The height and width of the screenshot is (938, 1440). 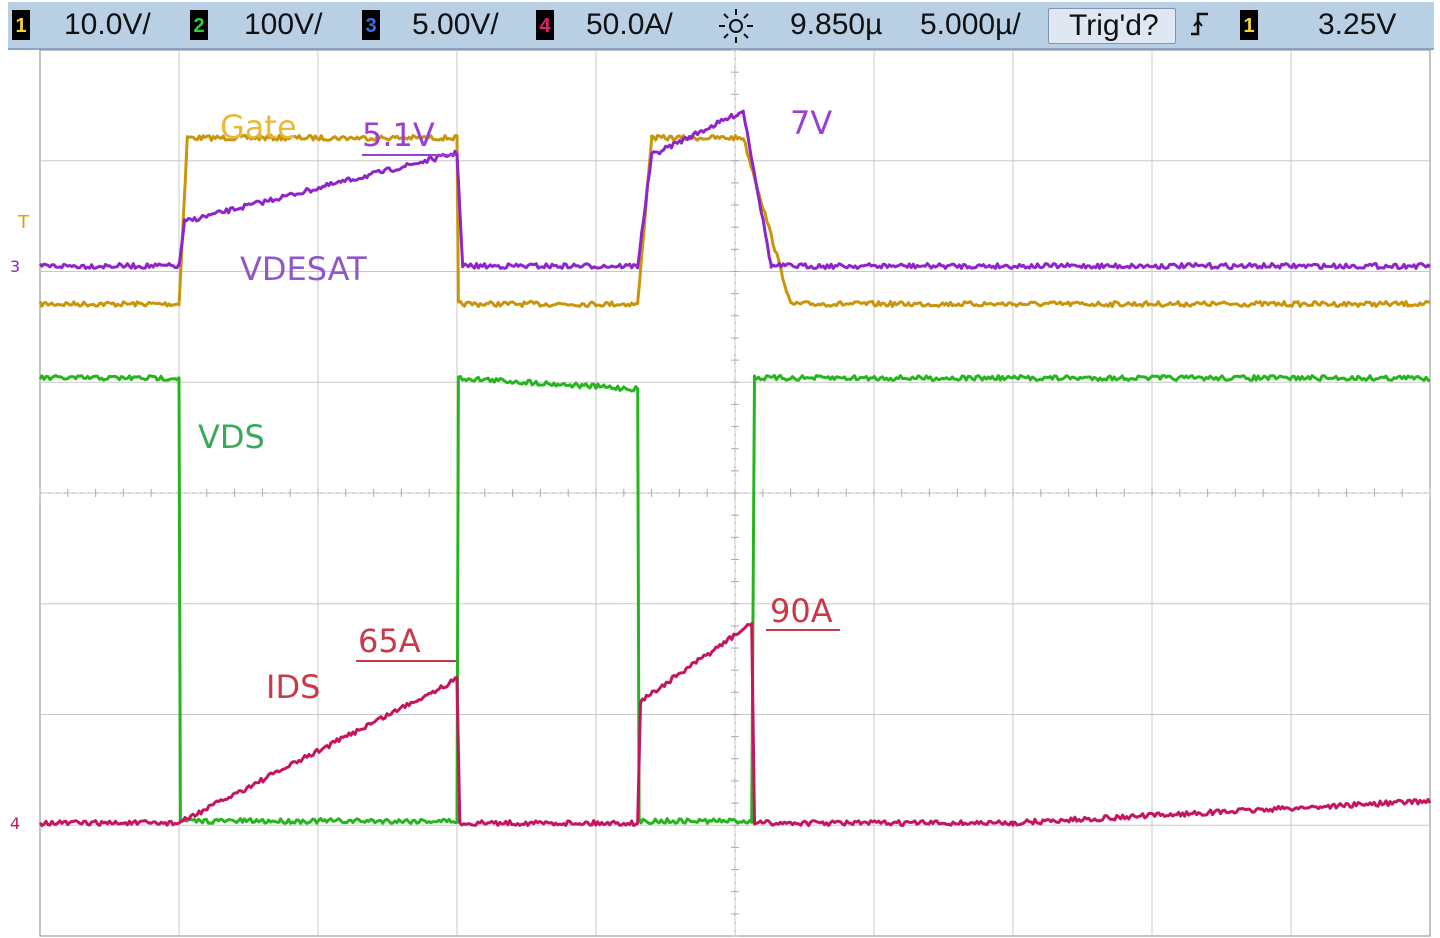 I want to click on label-vdesat: VDESAT, so click(x=303, y=269).